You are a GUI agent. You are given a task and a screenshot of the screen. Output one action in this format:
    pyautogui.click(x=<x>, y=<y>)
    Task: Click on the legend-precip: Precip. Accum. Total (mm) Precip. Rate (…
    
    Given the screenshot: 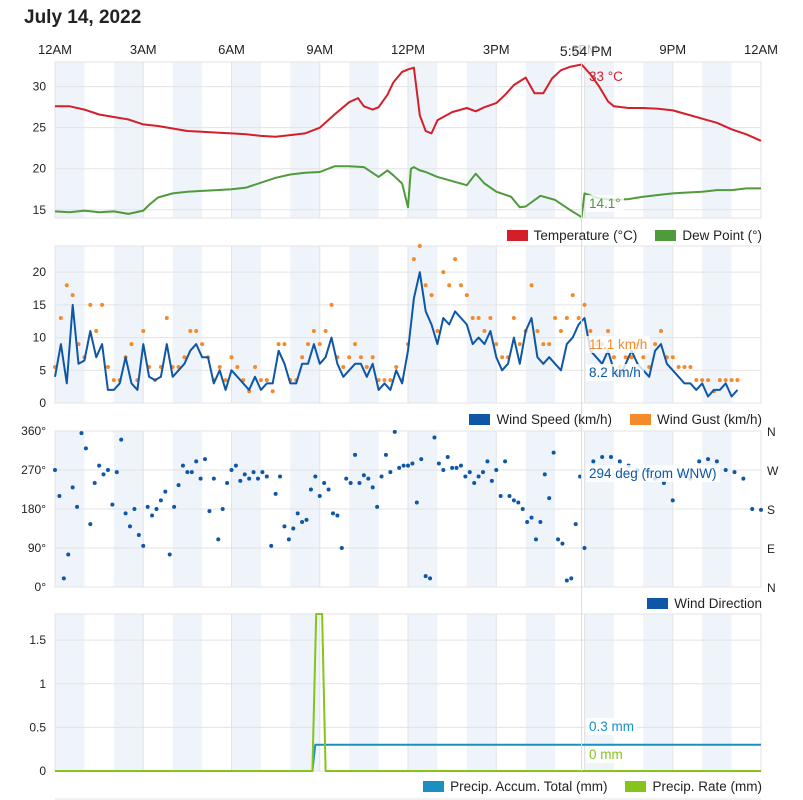 What is the action you would take?
    pyautogui.click(x=583, y=786)
    